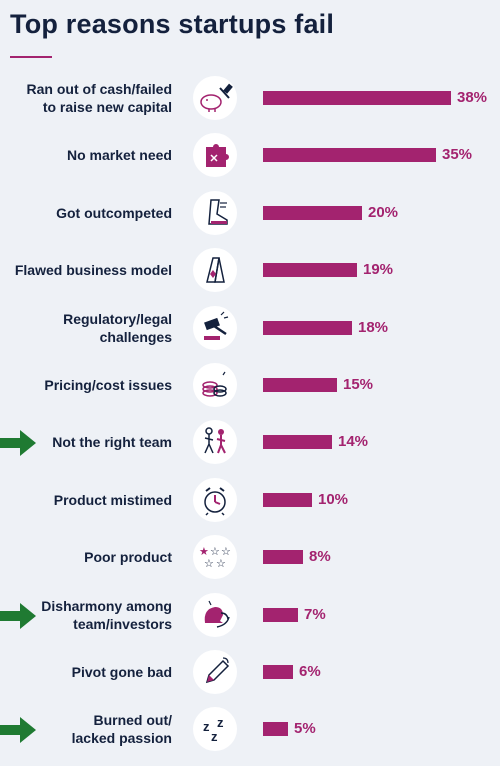 The height and width of the screenshot is (766, 500). I want to click on walking-people-icon, so click(215, 442).